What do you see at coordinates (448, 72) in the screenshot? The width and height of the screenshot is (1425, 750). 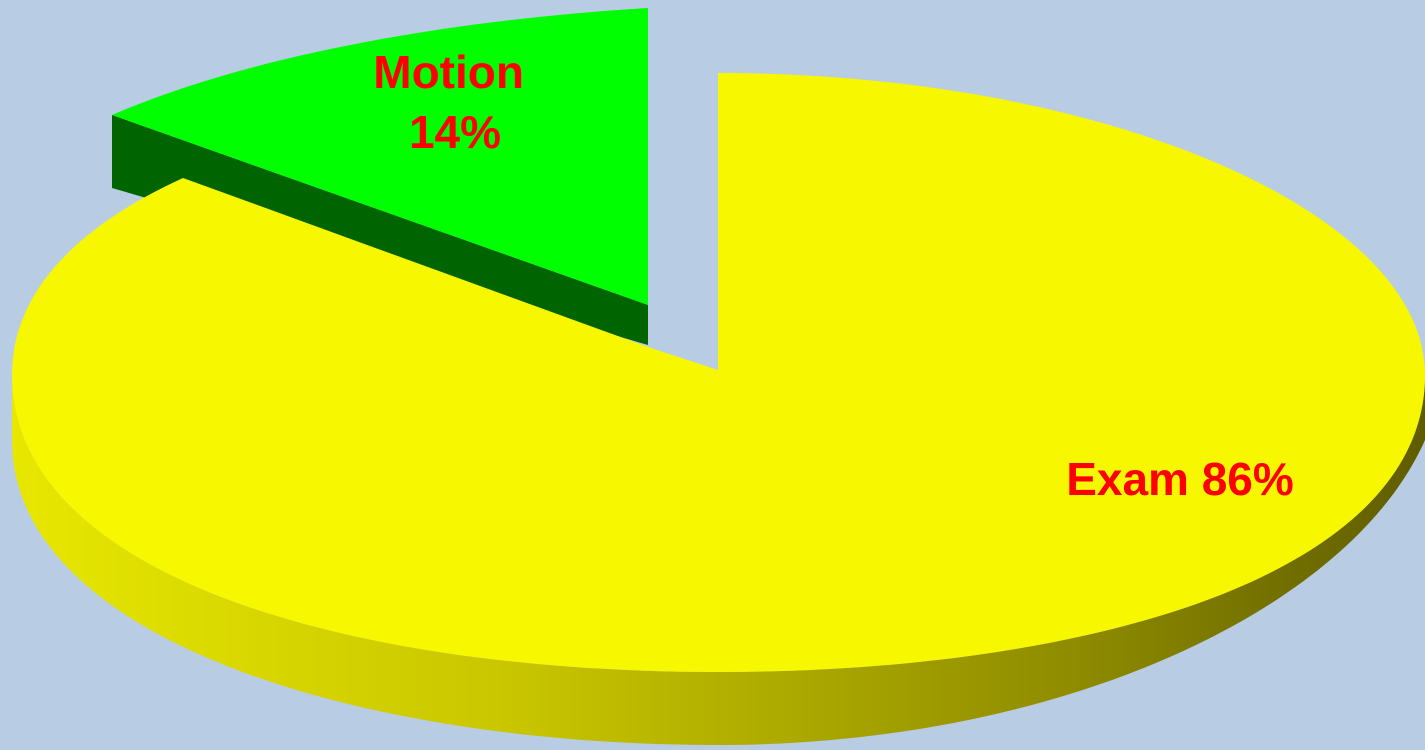 I see `slice-motion-name: Motion` at bounding box center [448, 72].